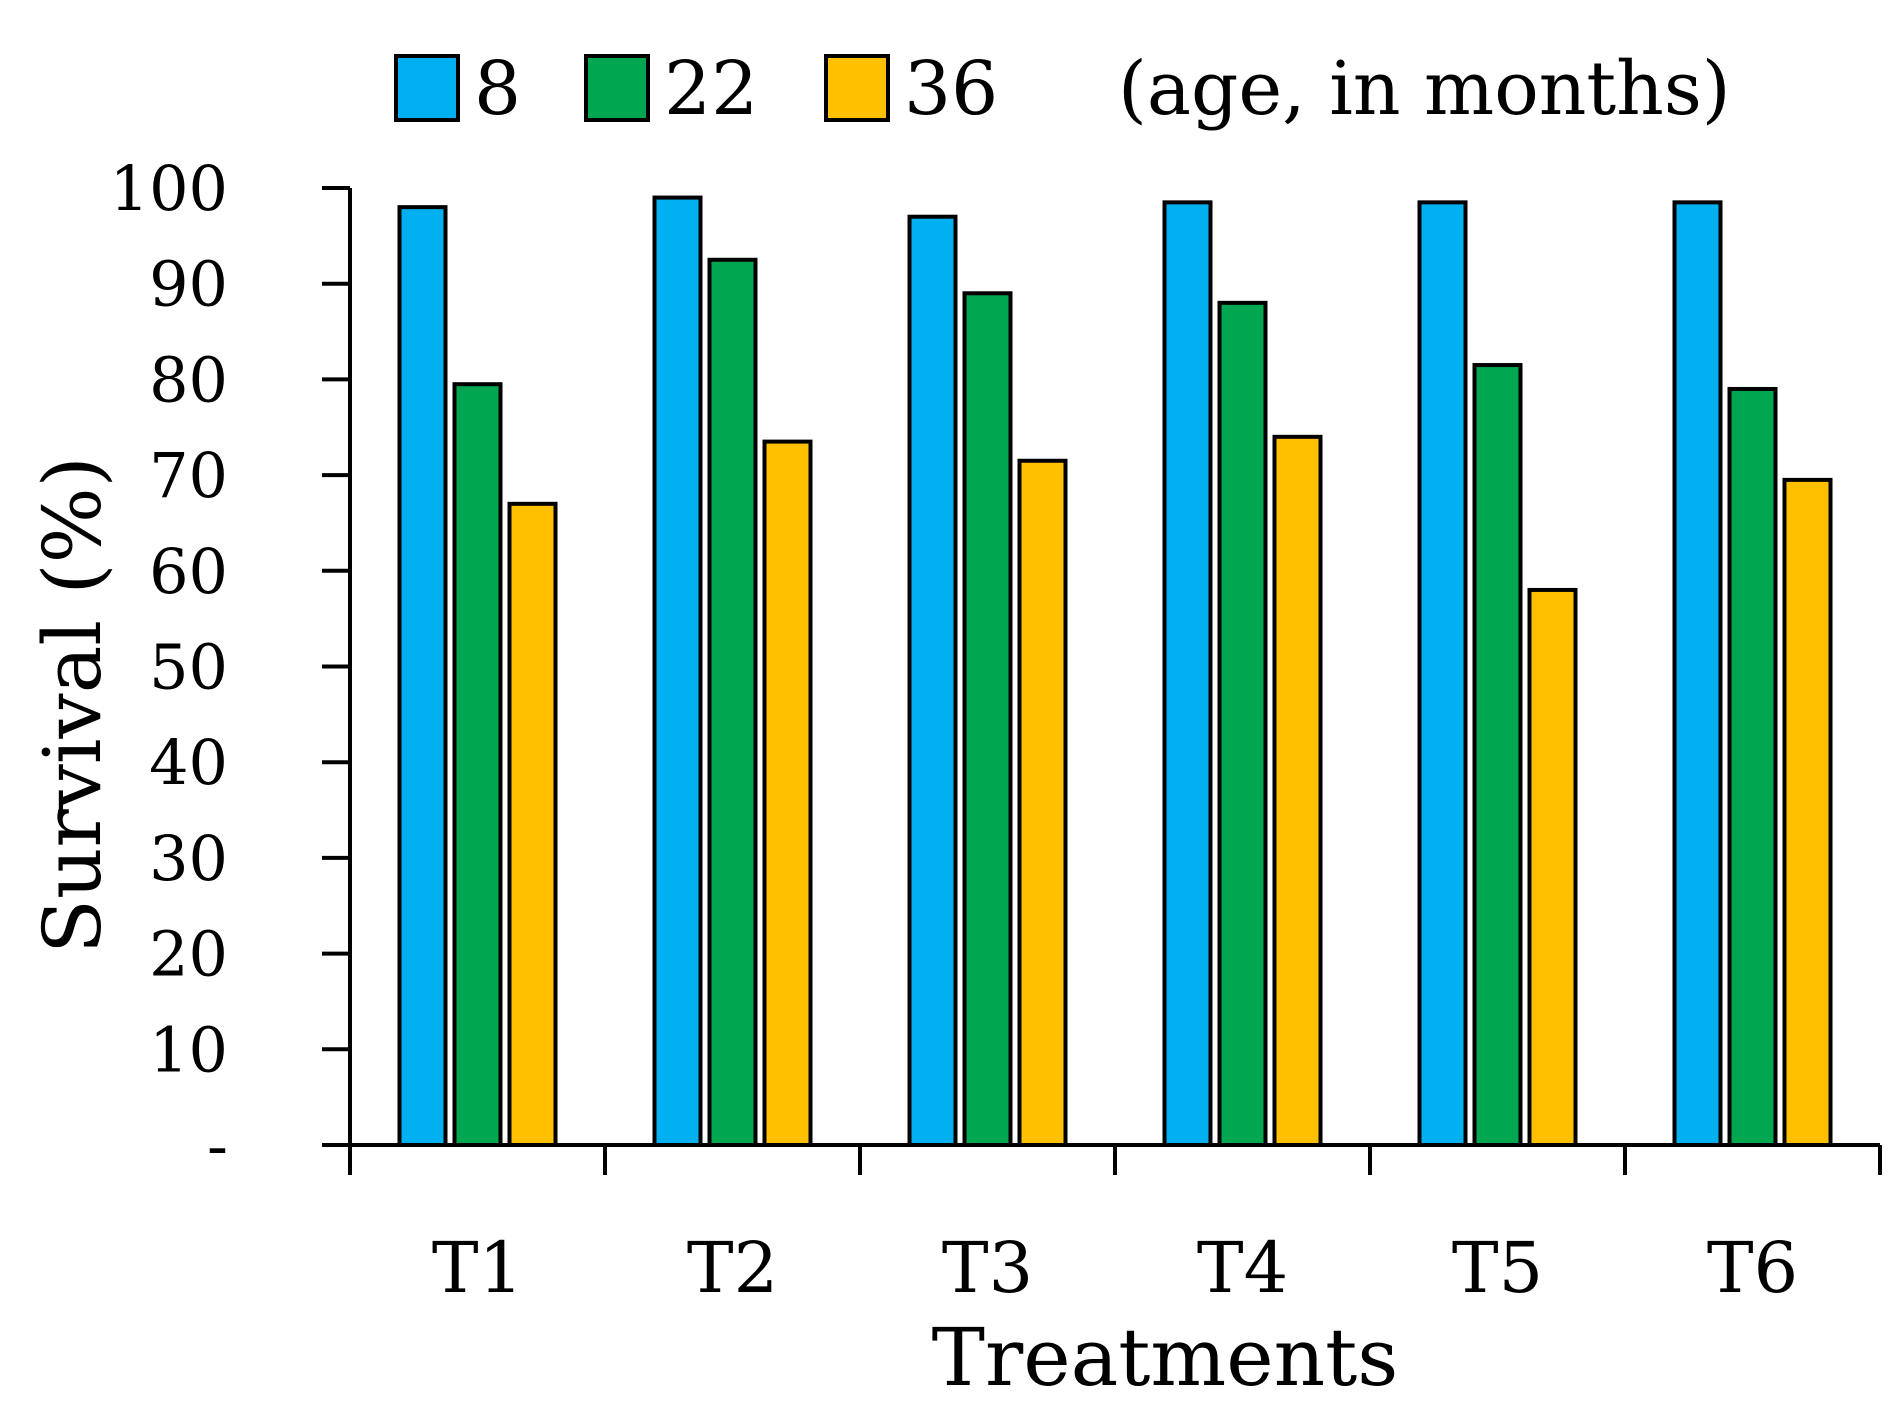  What do you see at coordinates (711, 89) in the screenshot?
I see `legend-label: 22` at bounding box center [711, 89].